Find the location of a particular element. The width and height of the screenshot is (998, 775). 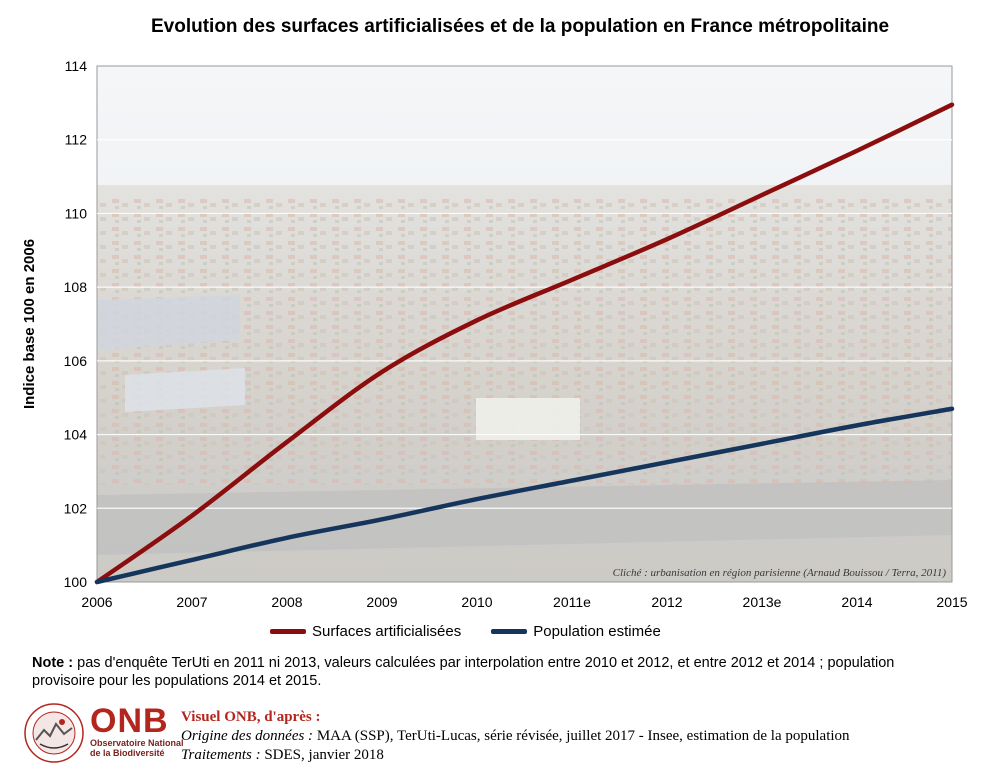

y-tick-label: 102 is located at coordinates (76, 508).